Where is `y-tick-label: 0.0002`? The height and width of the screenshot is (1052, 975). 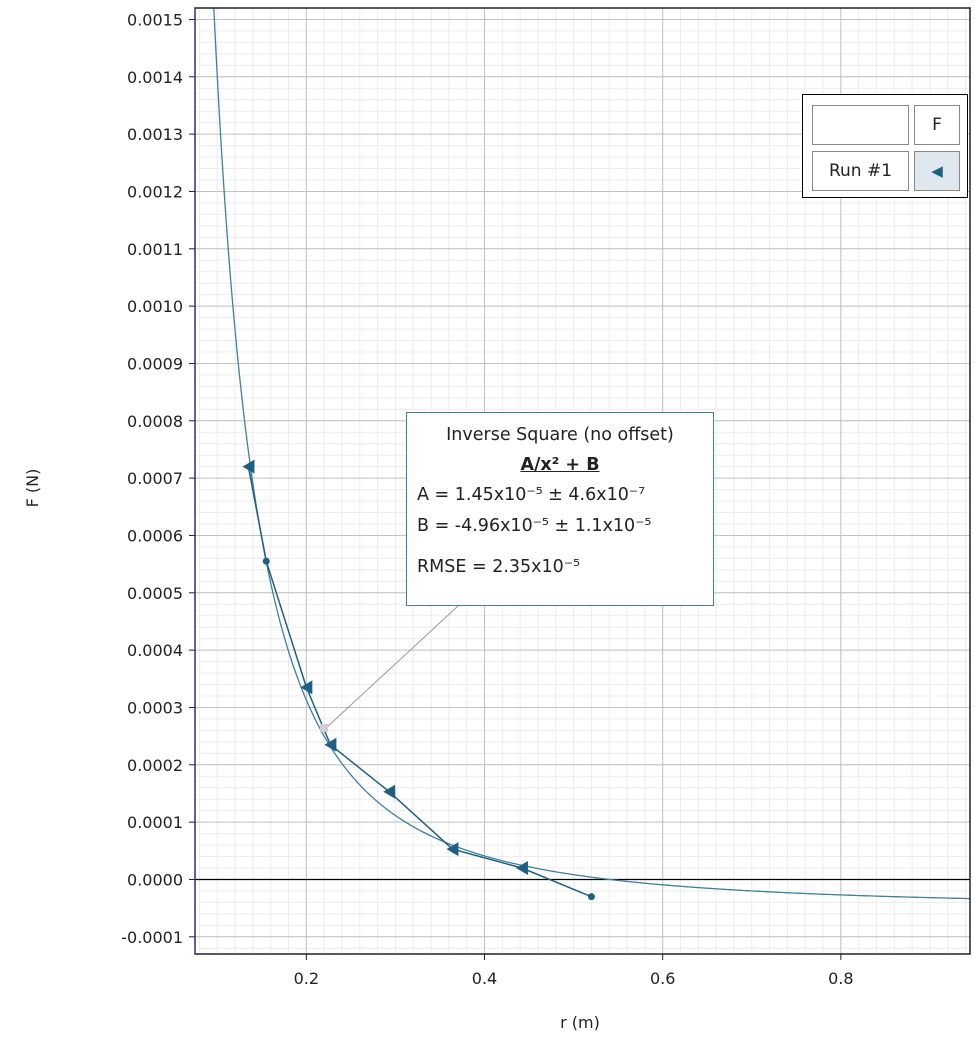
y-tick-label: 0.0002 is located at coordinates (155, 765).